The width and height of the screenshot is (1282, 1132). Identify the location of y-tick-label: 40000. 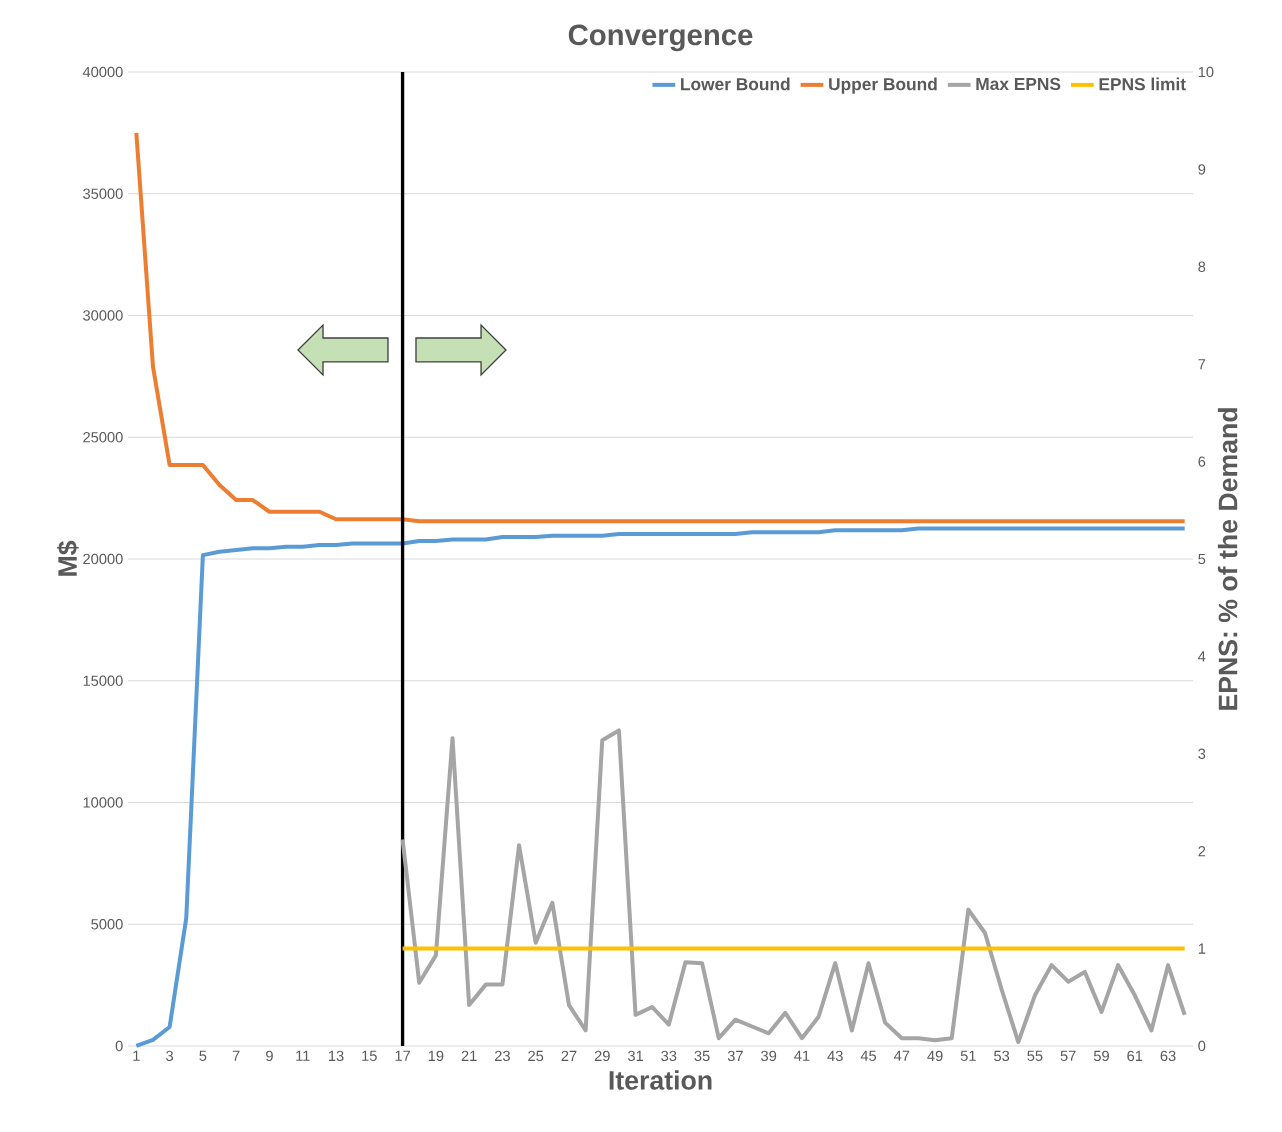
(102, 72).